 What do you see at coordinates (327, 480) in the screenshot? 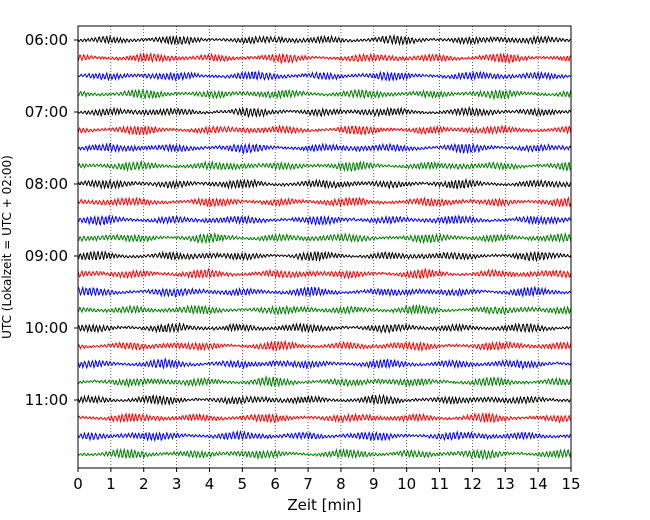
I see `x-axis: 0 1 2 3 4 5 6 7 8 9 10 11 12 13 14 15` at bounding box center [327, 480].